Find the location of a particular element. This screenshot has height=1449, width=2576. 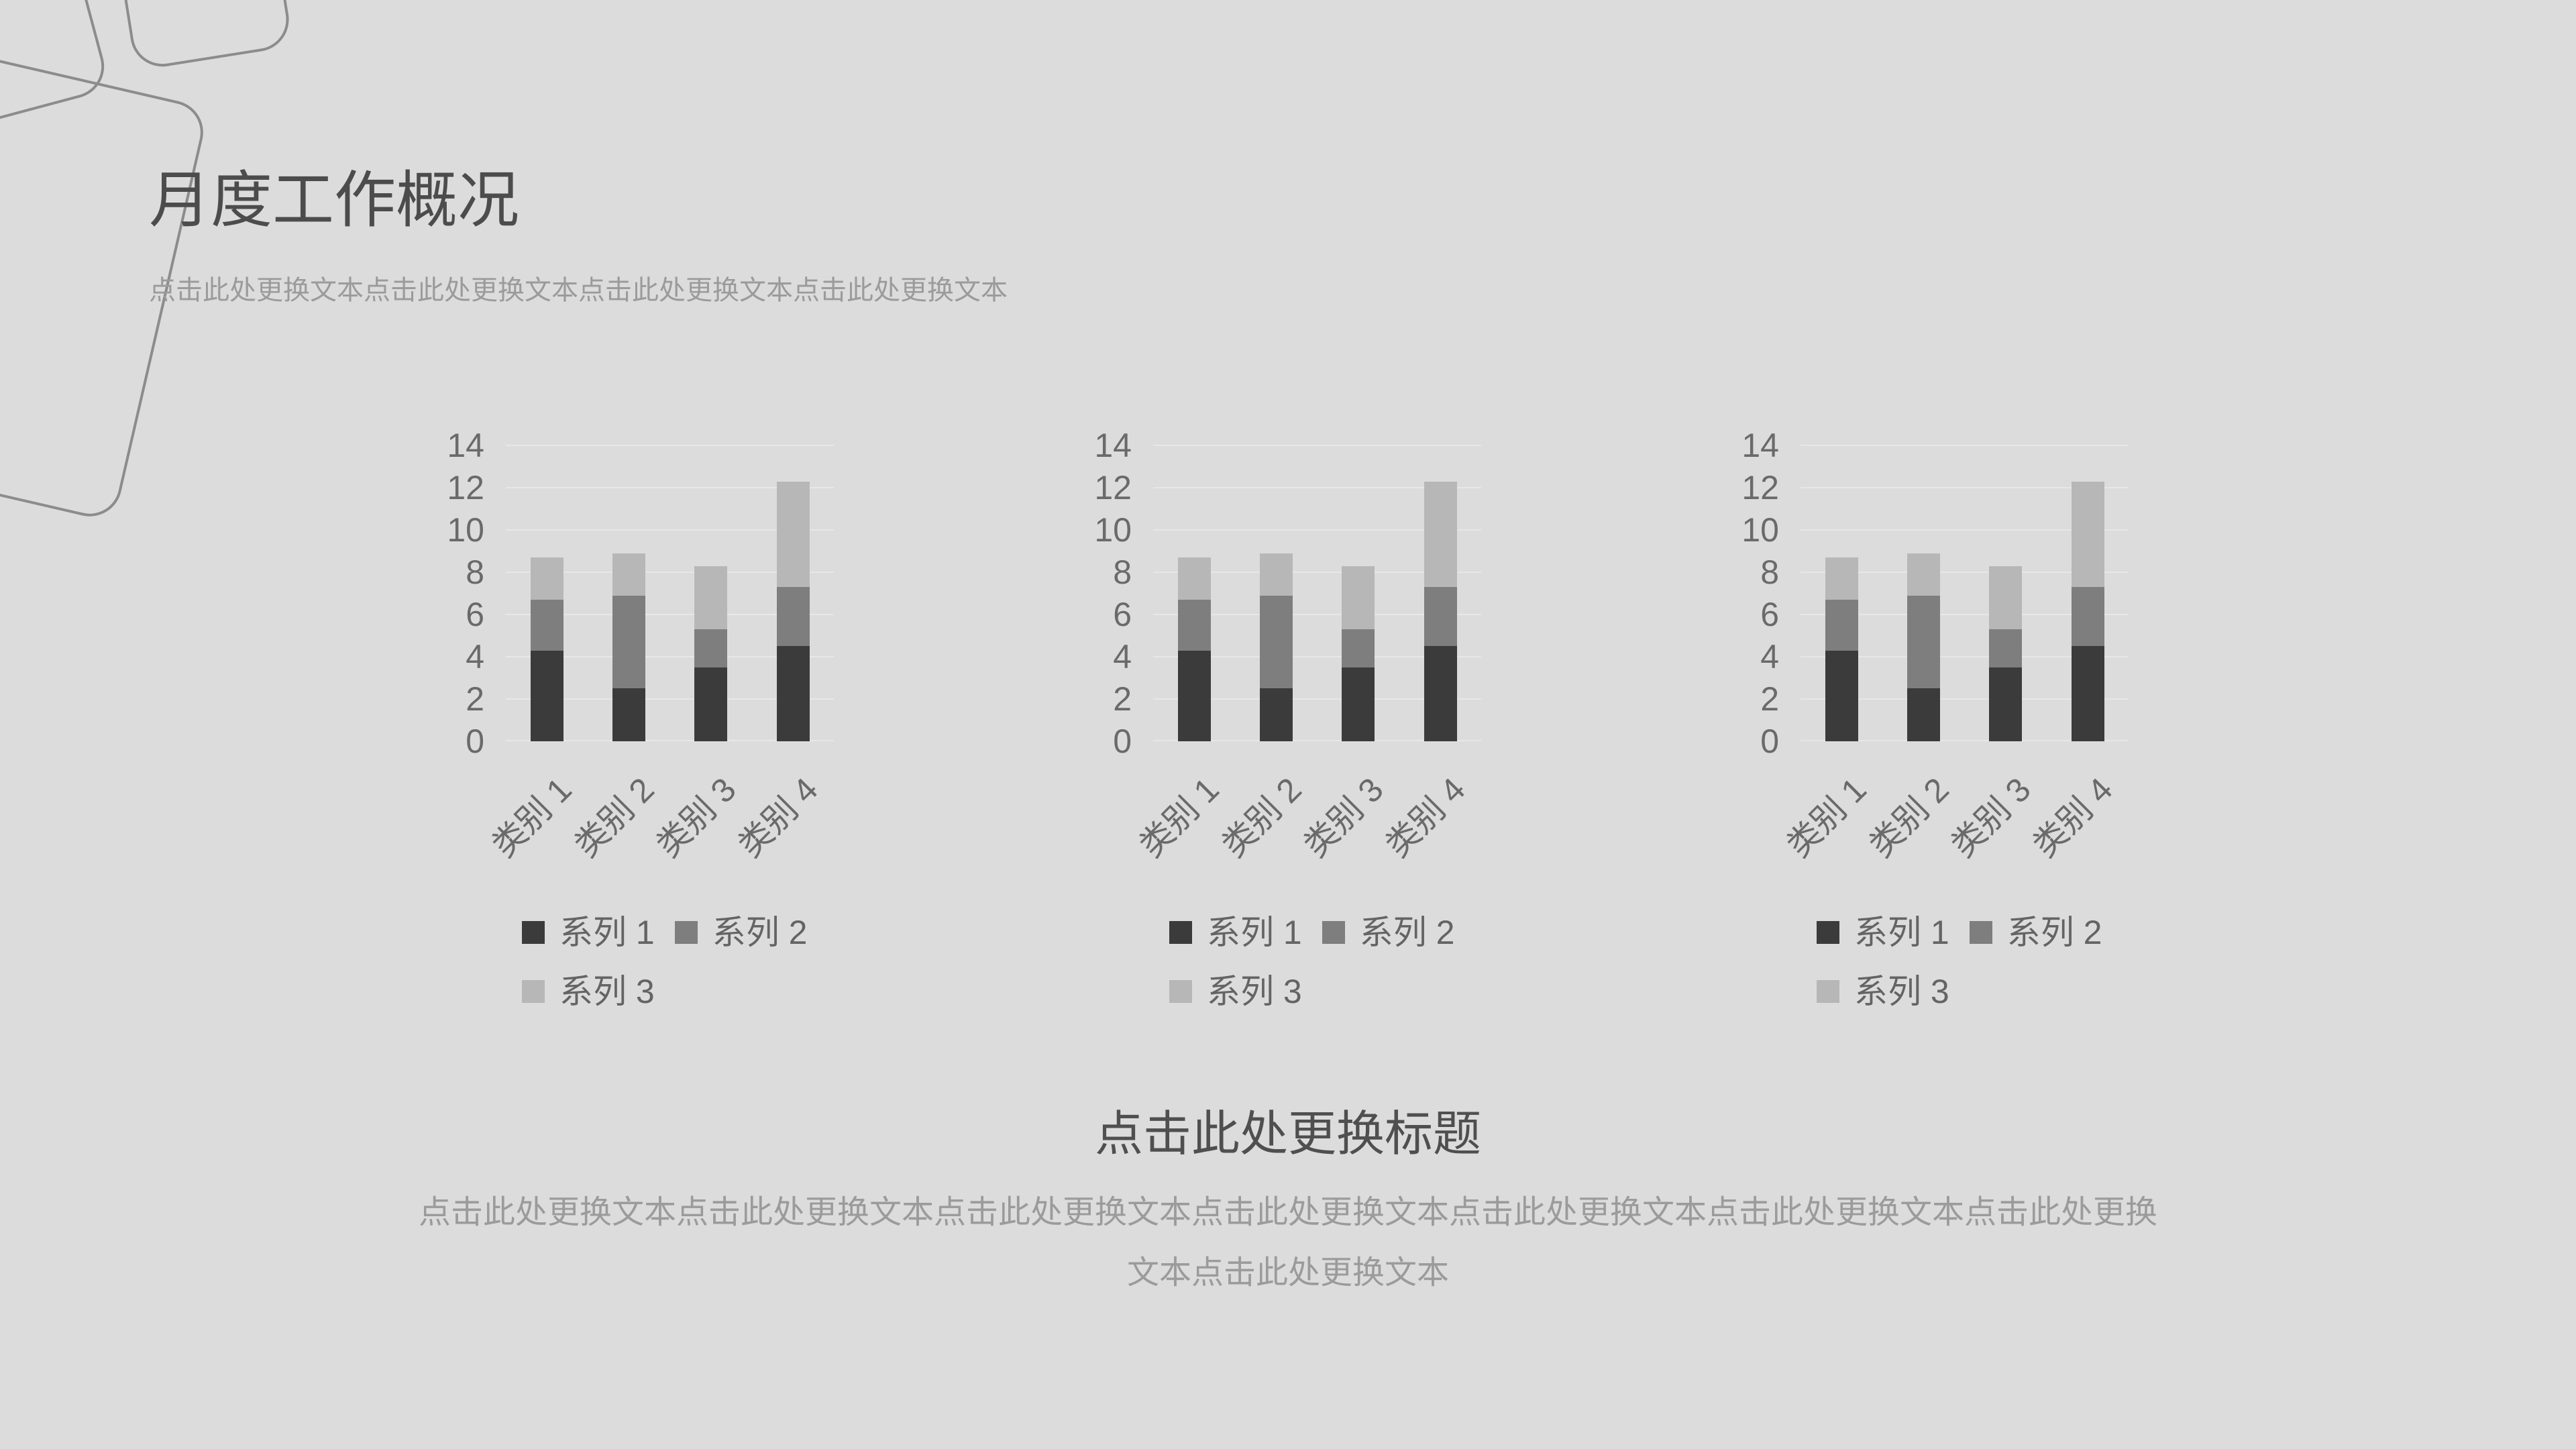

decor-rounded-rect-outline-bottom-left is located at coordinates (105, 261).